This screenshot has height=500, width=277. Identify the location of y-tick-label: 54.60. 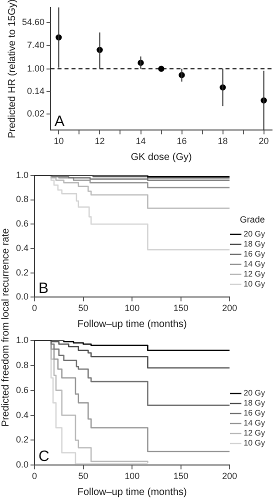
(33, 21).